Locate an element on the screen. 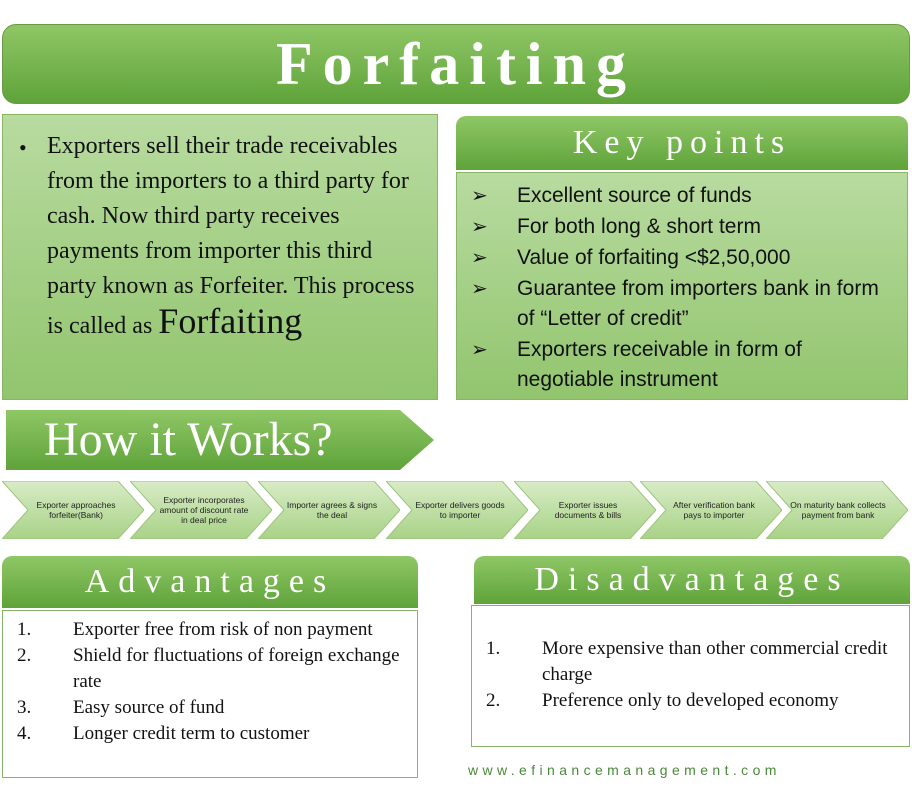 This screenshot has width=912, height=795. step-text: Importer agrees & signs the deal is located at coordinates (332, 510).